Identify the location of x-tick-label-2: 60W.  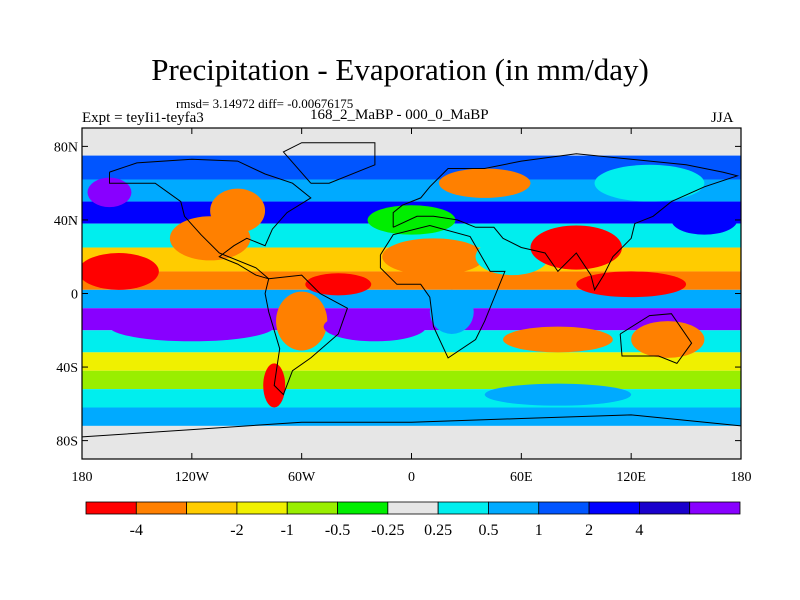
(302, 477).